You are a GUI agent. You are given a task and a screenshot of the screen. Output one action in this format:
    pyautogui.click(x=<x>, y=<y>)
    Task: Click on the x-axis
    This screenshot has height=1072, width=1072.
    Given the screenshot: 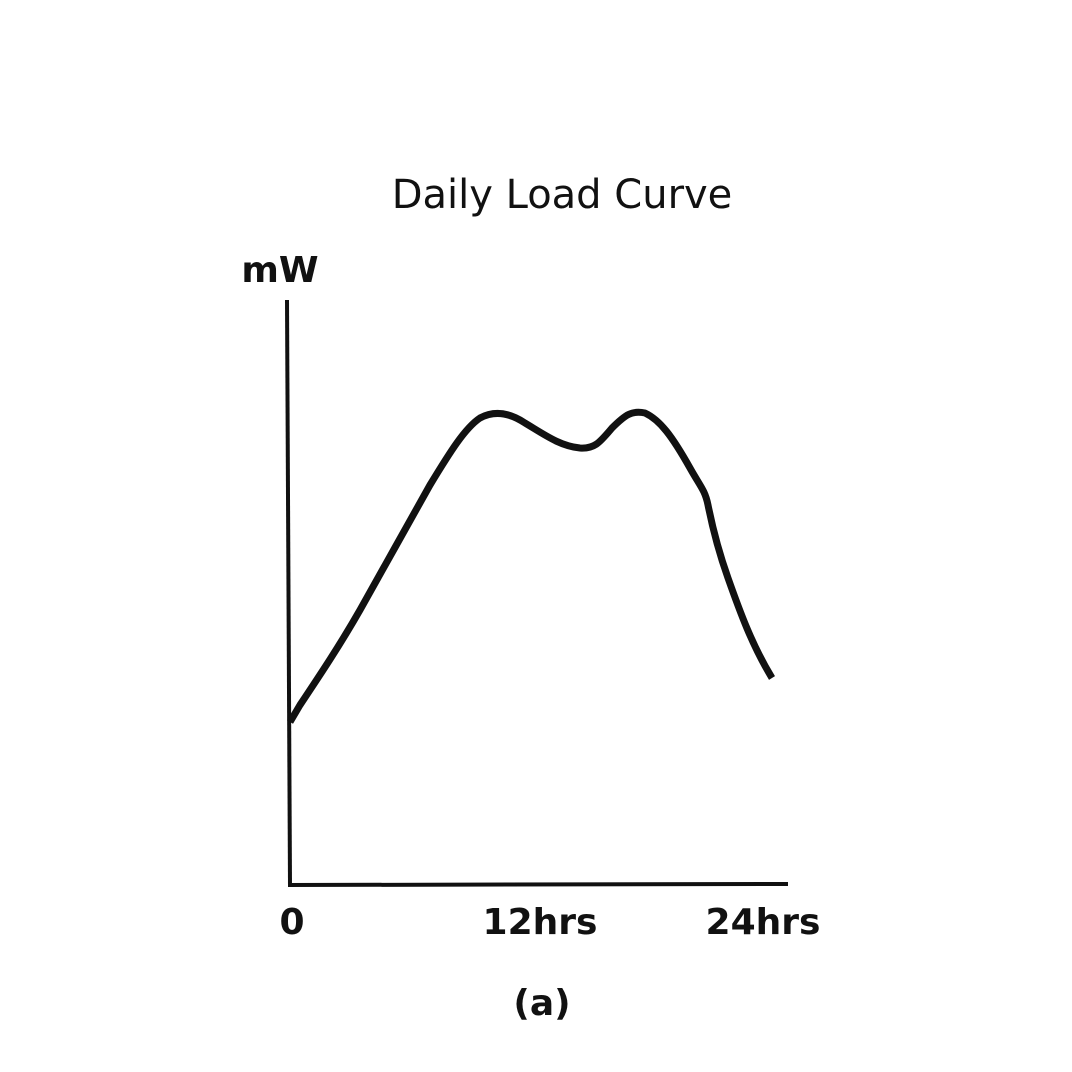 What is the action you would take?
    pyautogui.click(x=538, y=884)
    